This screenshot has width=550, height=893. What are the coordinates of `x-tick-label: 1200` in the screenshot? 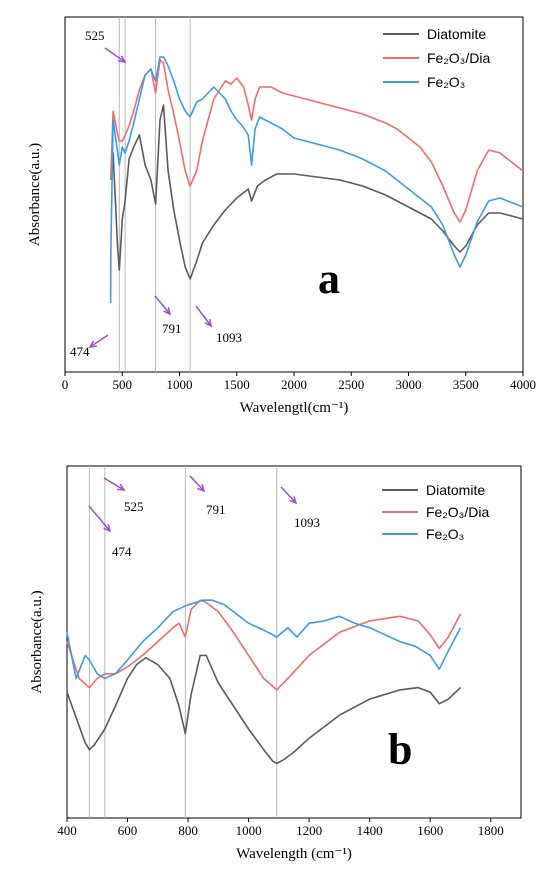 It's located at (309, 830).